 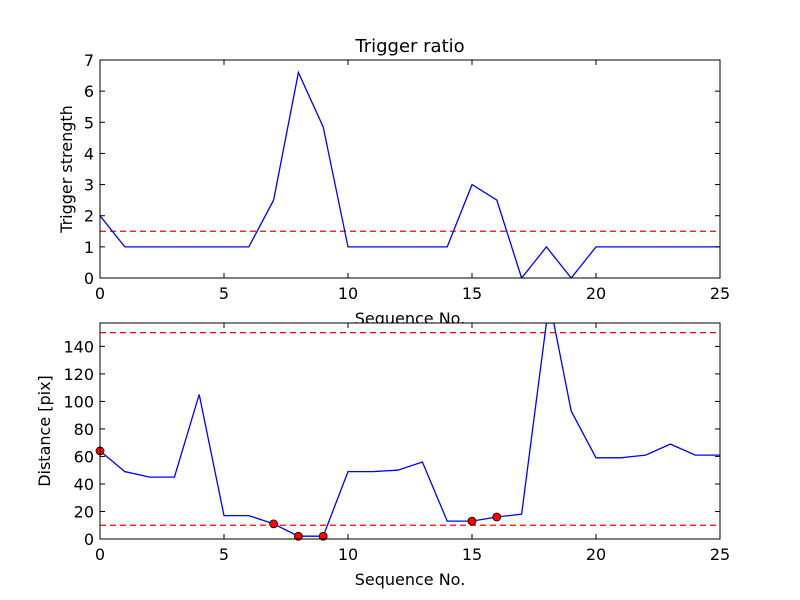 I want to click on y-tick-label: 3, so click(x=89, y=185).